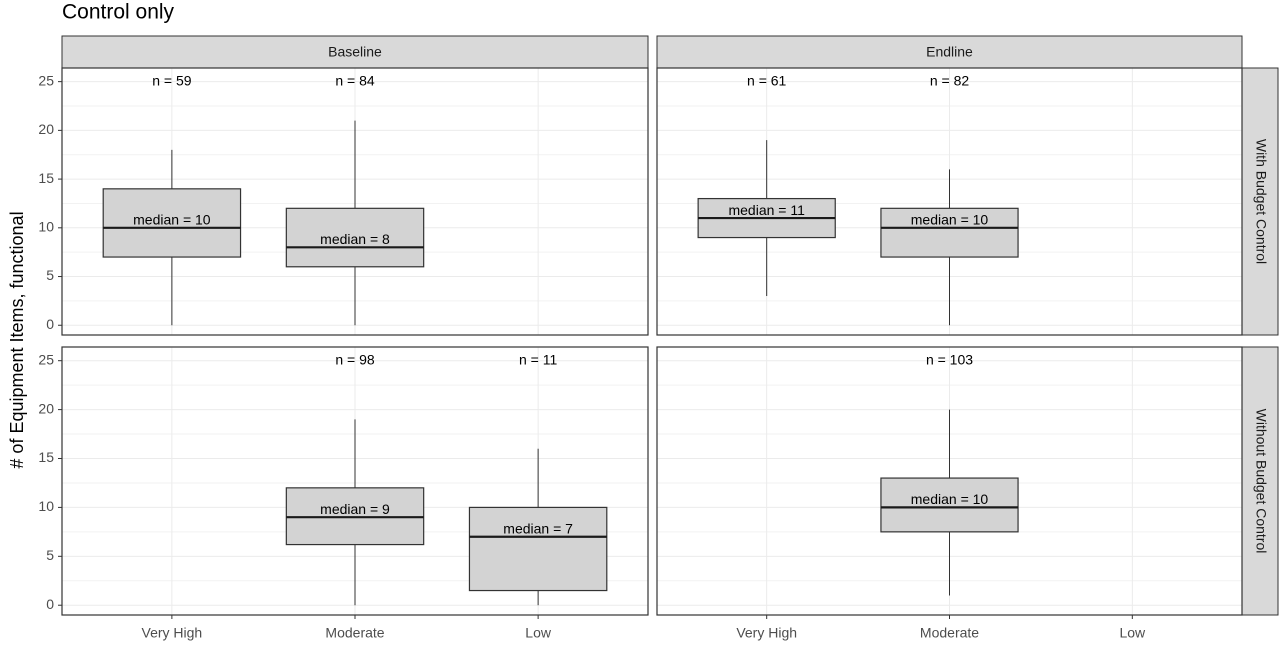 The width and height of the screenshot is (1280, 648). Describe the element at coordinates (538, 360) in the screenshot. I see `n-label: n = 11` at that location.